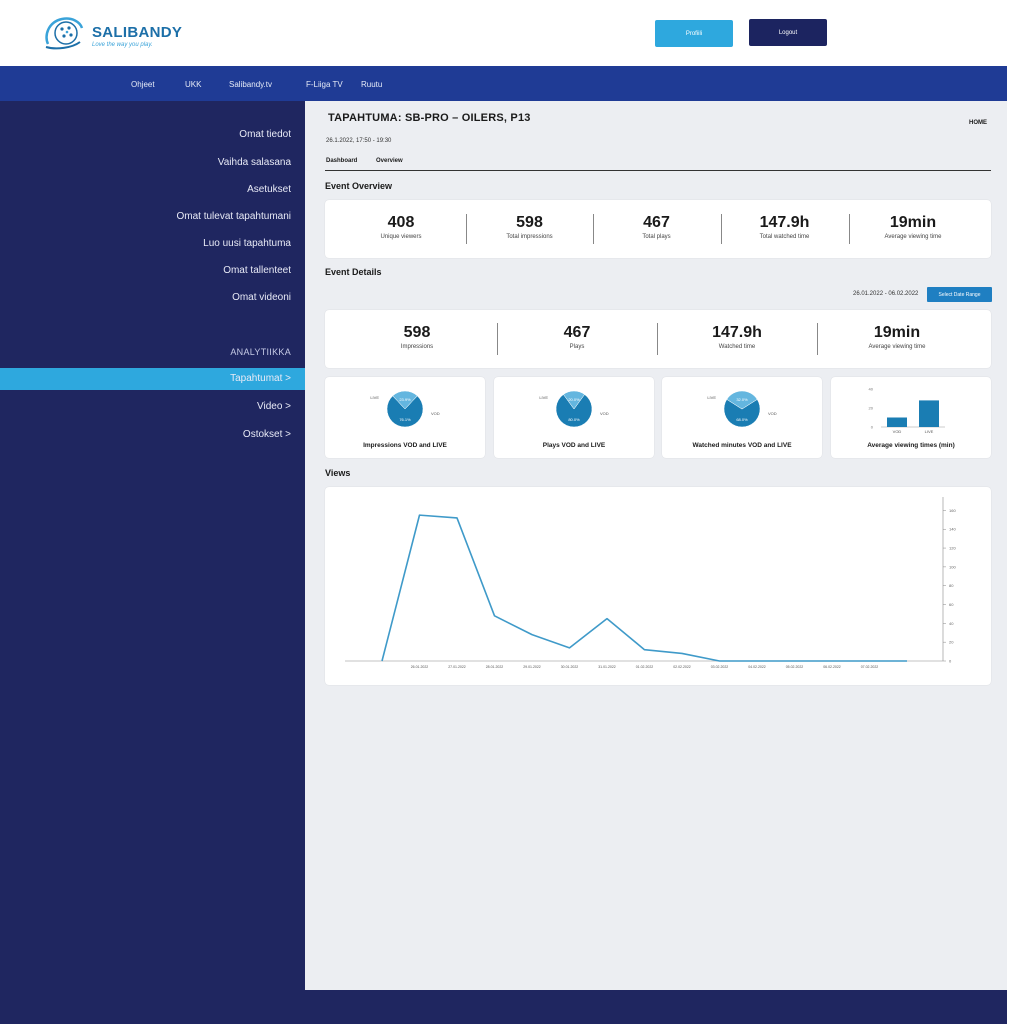 The height and width of the screenshot is (1024, 1019). I want to click on nav-link-f-liiga-tv: F-Liiga TV, so click(324, 84).